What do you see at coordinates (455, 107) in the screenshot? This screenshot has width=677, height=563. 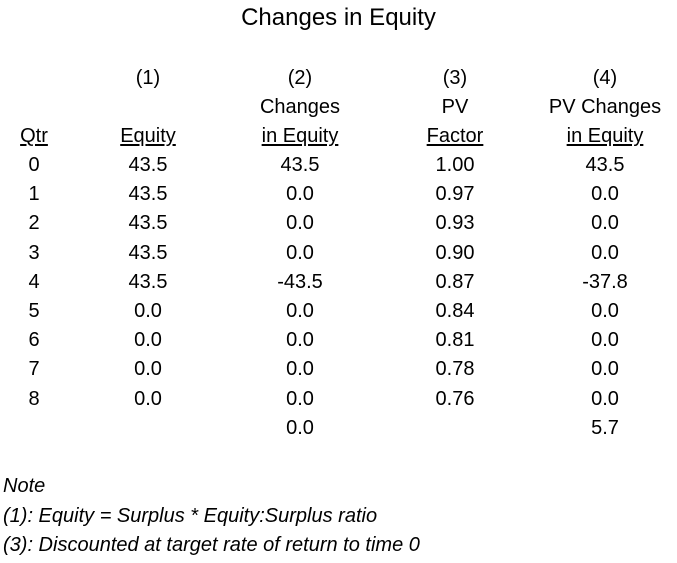 I see `column-label-top-pv_factor: PV` at bounding box center [455, 107].